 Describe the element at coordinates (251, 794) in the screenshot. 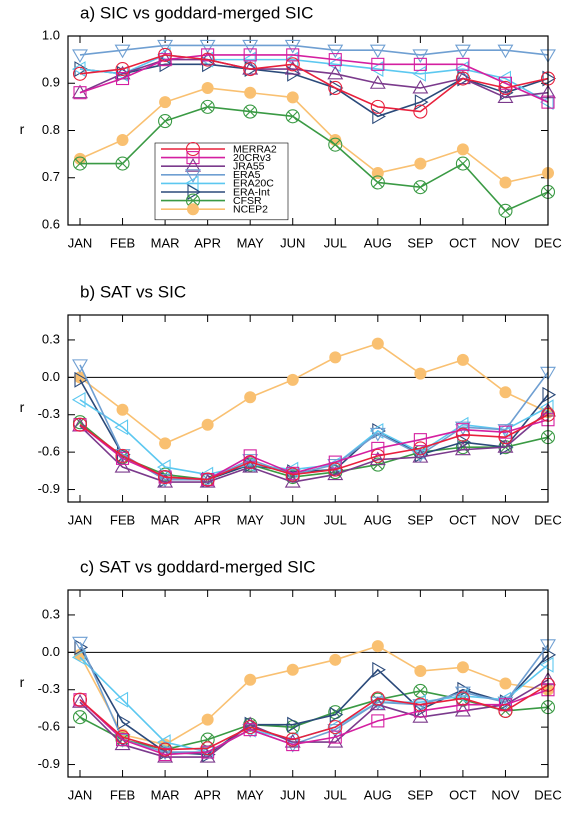

I see `x-tick-label: MAY` at that location.